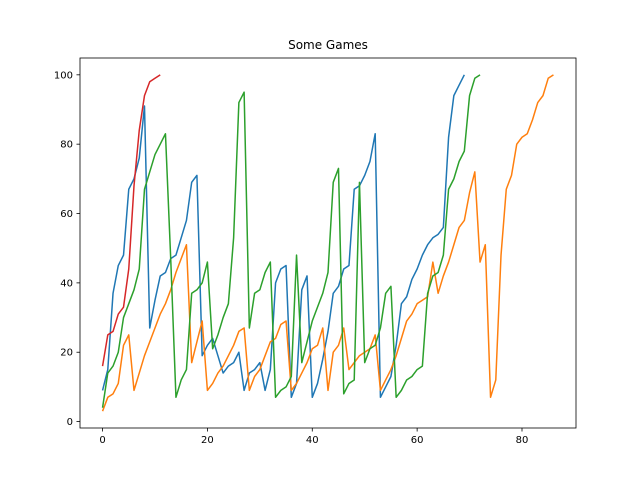  What do you see at coordinates (312, 440) in the screenshot?
I see `x-tick-label: 40` at bounding box center [312, 440].